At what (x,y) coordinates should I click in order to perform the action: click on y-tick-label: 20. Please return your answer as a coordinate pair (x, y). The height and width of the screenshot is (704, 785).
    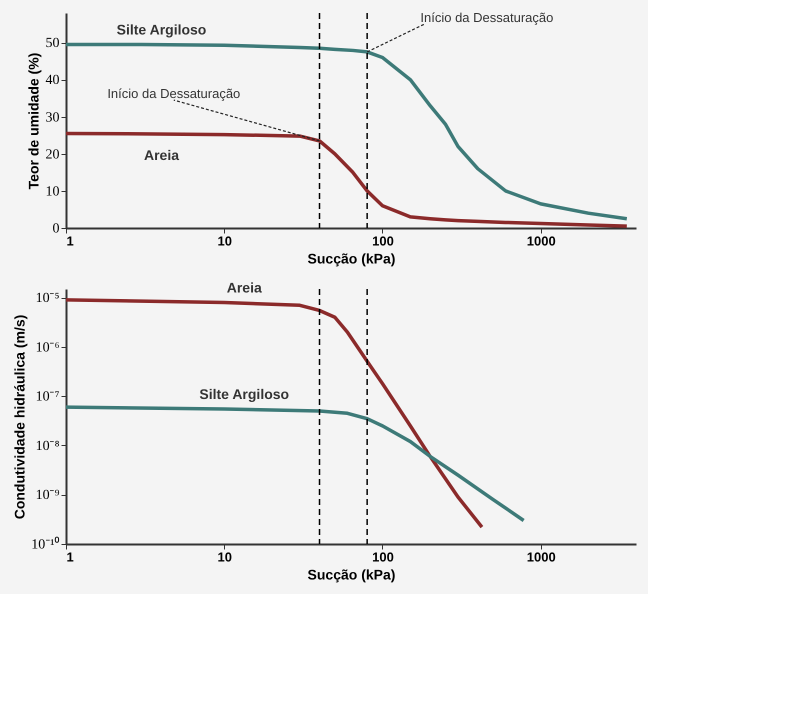
    Looking at the image, I should click on (53, 154).